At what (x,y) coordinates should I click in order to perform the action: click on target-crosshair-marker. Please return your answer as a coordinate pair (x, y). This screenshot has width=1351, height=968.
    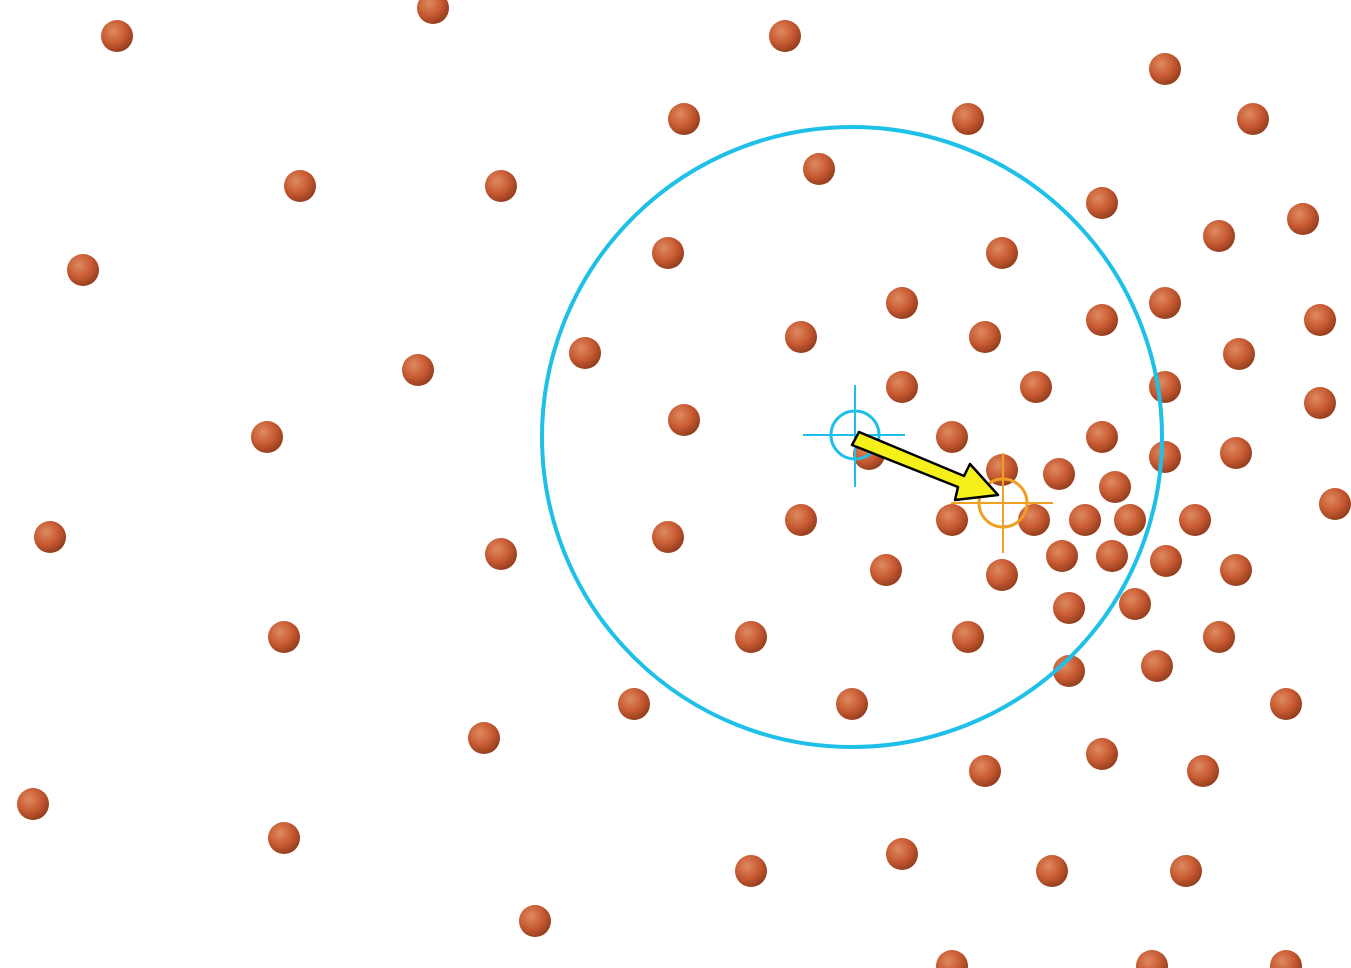
    Looking at the image, I should click on (1002, 503).